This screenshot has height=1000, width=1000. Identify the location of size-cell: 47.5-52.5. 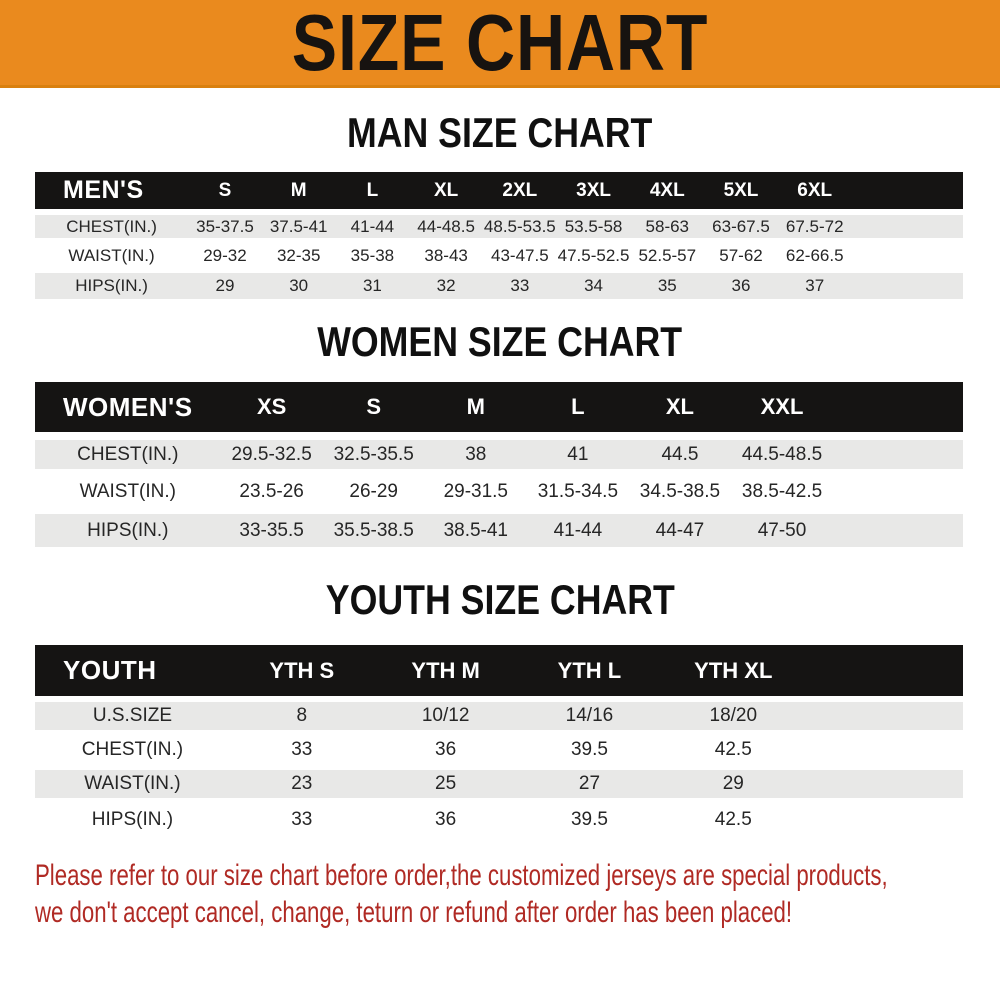
(593, 254).